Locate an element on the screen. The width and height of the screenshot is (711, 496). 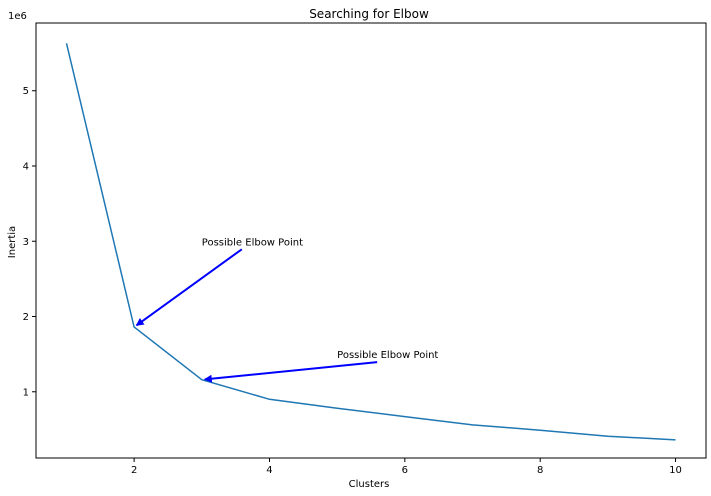
y-tick-label: 2 is located at coordinates (26, 317).